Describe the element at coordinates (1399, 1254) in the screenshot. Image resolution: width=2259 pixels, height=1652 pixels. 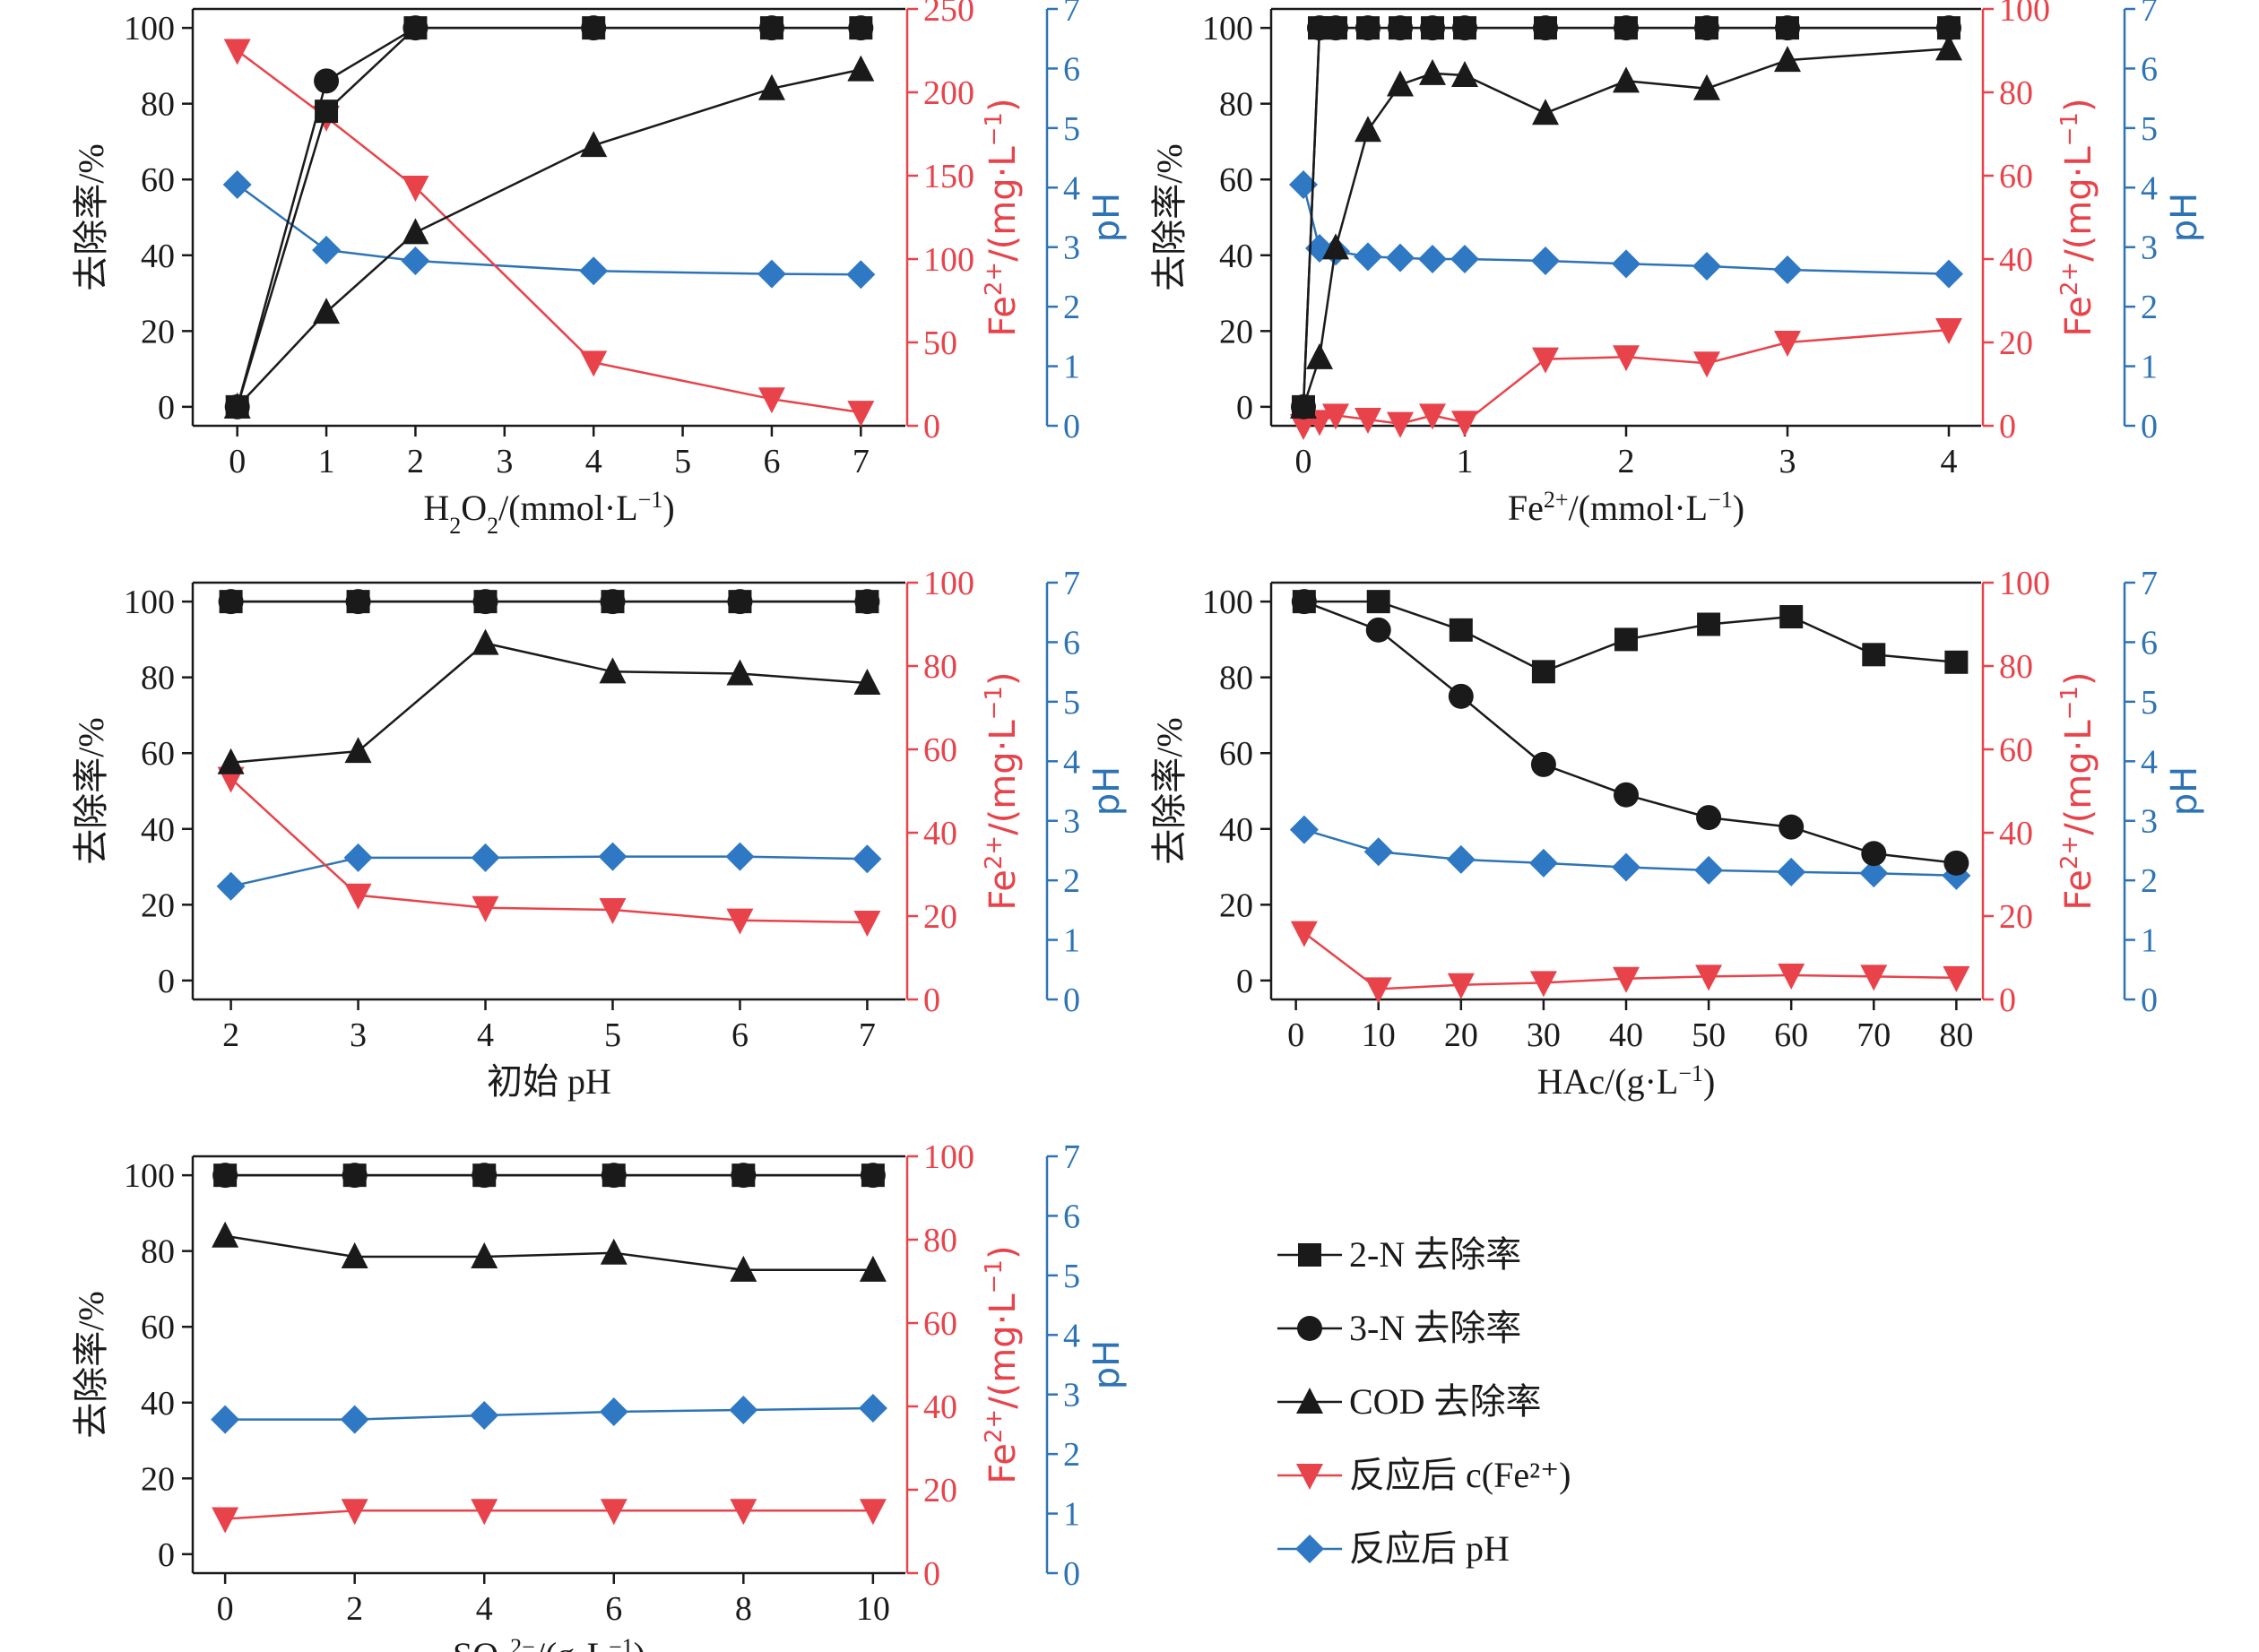
I see `legend-entry: 2-N 去除率` at that location.